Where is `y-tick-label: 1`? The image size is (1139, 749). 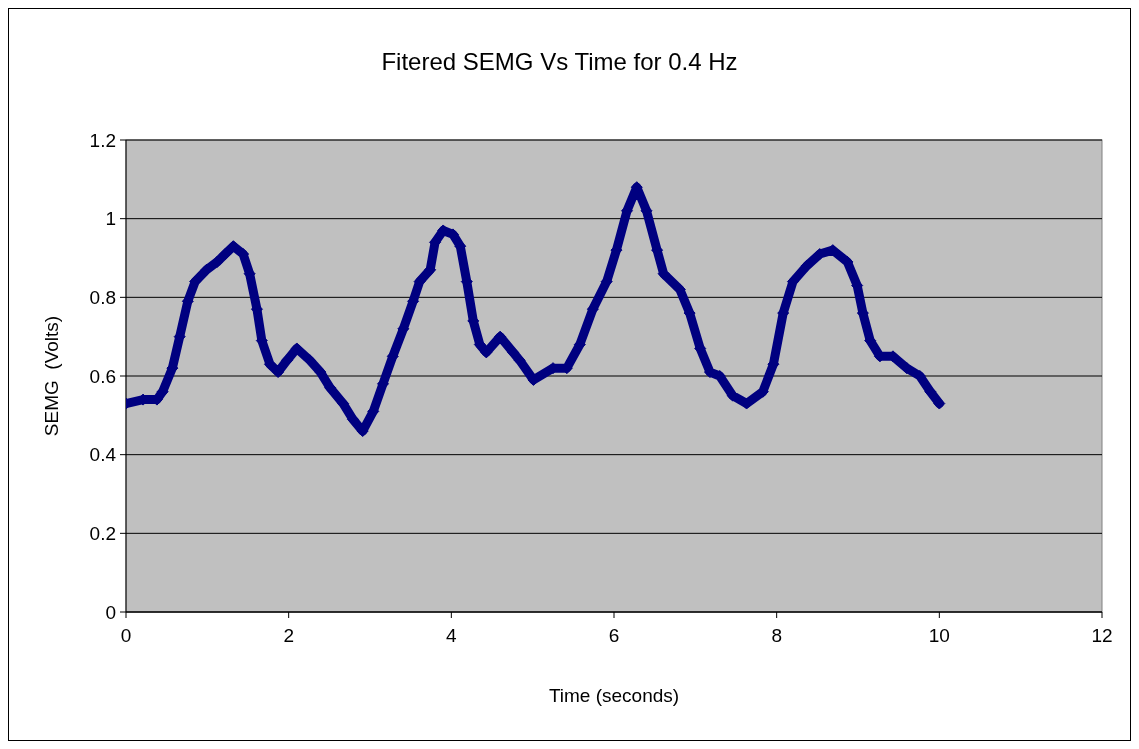
y-tick-label: 1 is located at coordinates (110, 219).